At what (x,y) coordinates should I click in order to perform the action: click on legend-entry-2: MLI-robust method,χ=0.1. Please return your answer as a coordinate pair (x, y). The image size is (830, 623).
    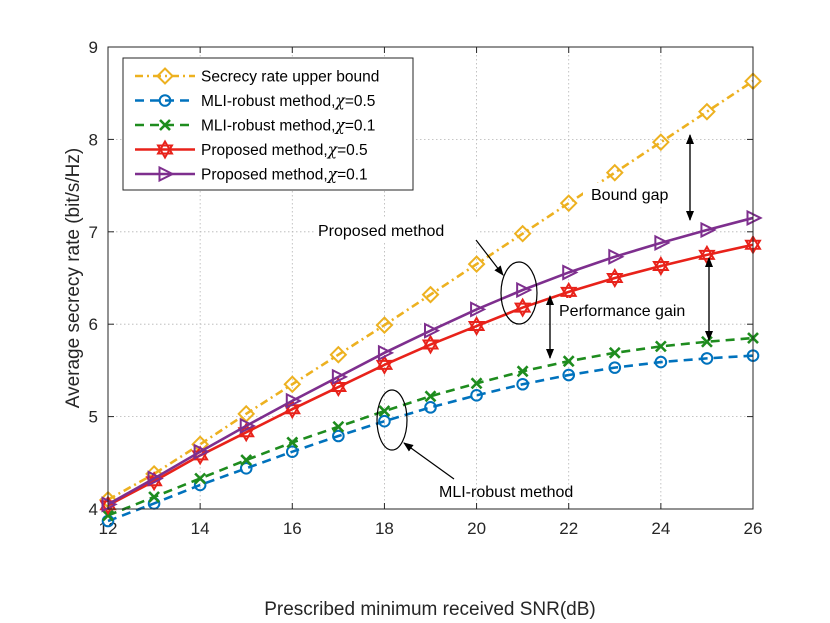
    Looking at the image, I should click on (255, 126).